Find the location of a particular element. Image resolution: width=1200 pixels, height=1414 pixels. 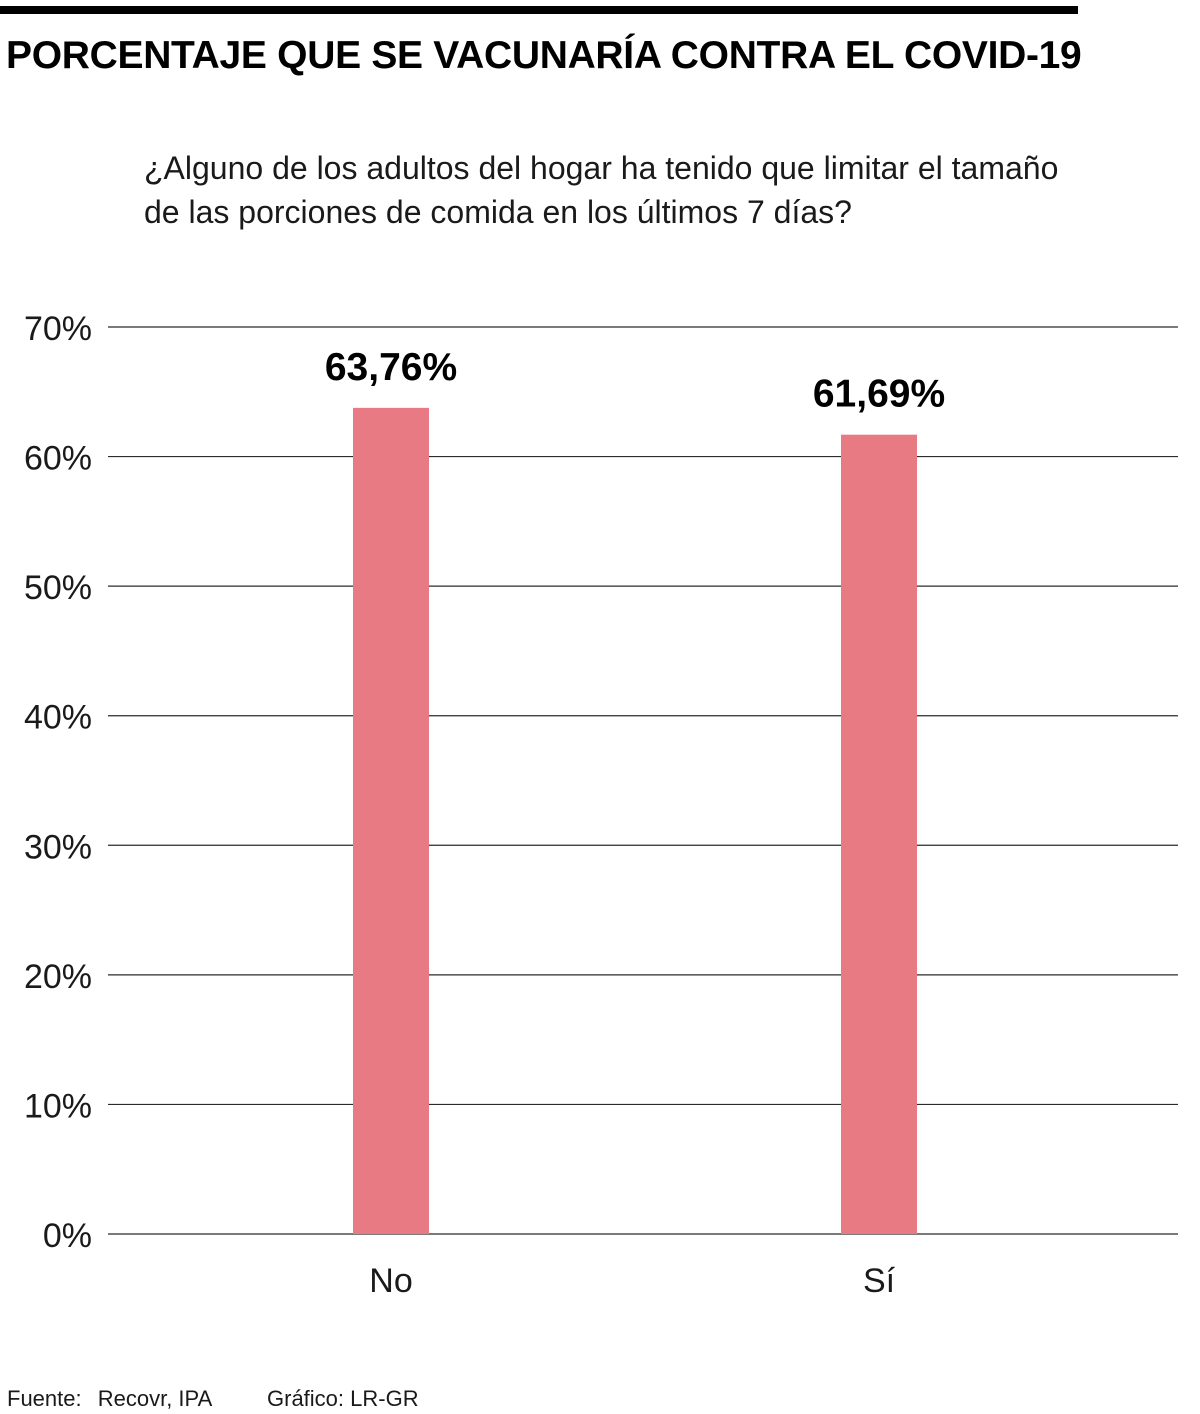

y-tick-label: 40% is located at coordinates (58, 718).